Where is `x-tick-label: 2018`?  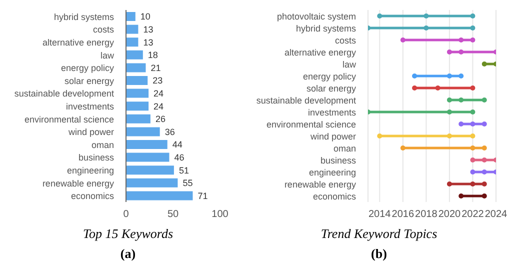
x-tick-label: 2018 is located at coordinates (426, 214).